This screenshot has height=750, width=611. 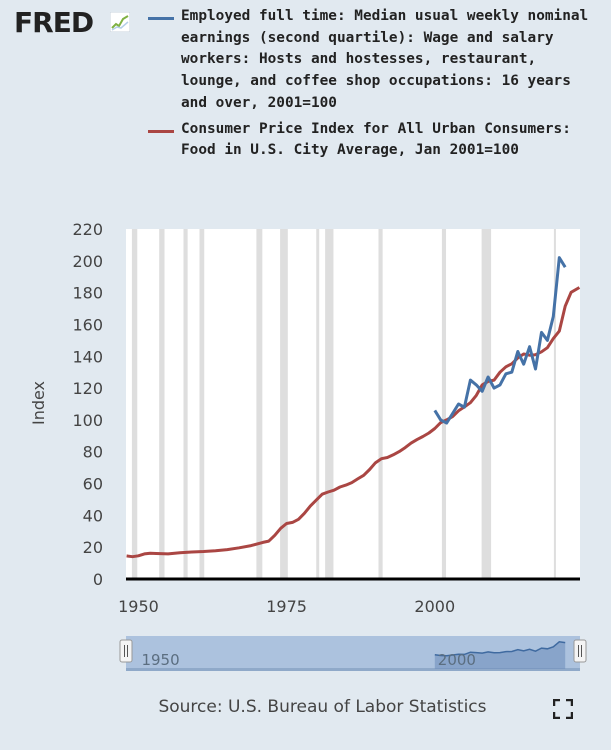 I want to click on navigator-label: 1950, so click(x=160, y=660).